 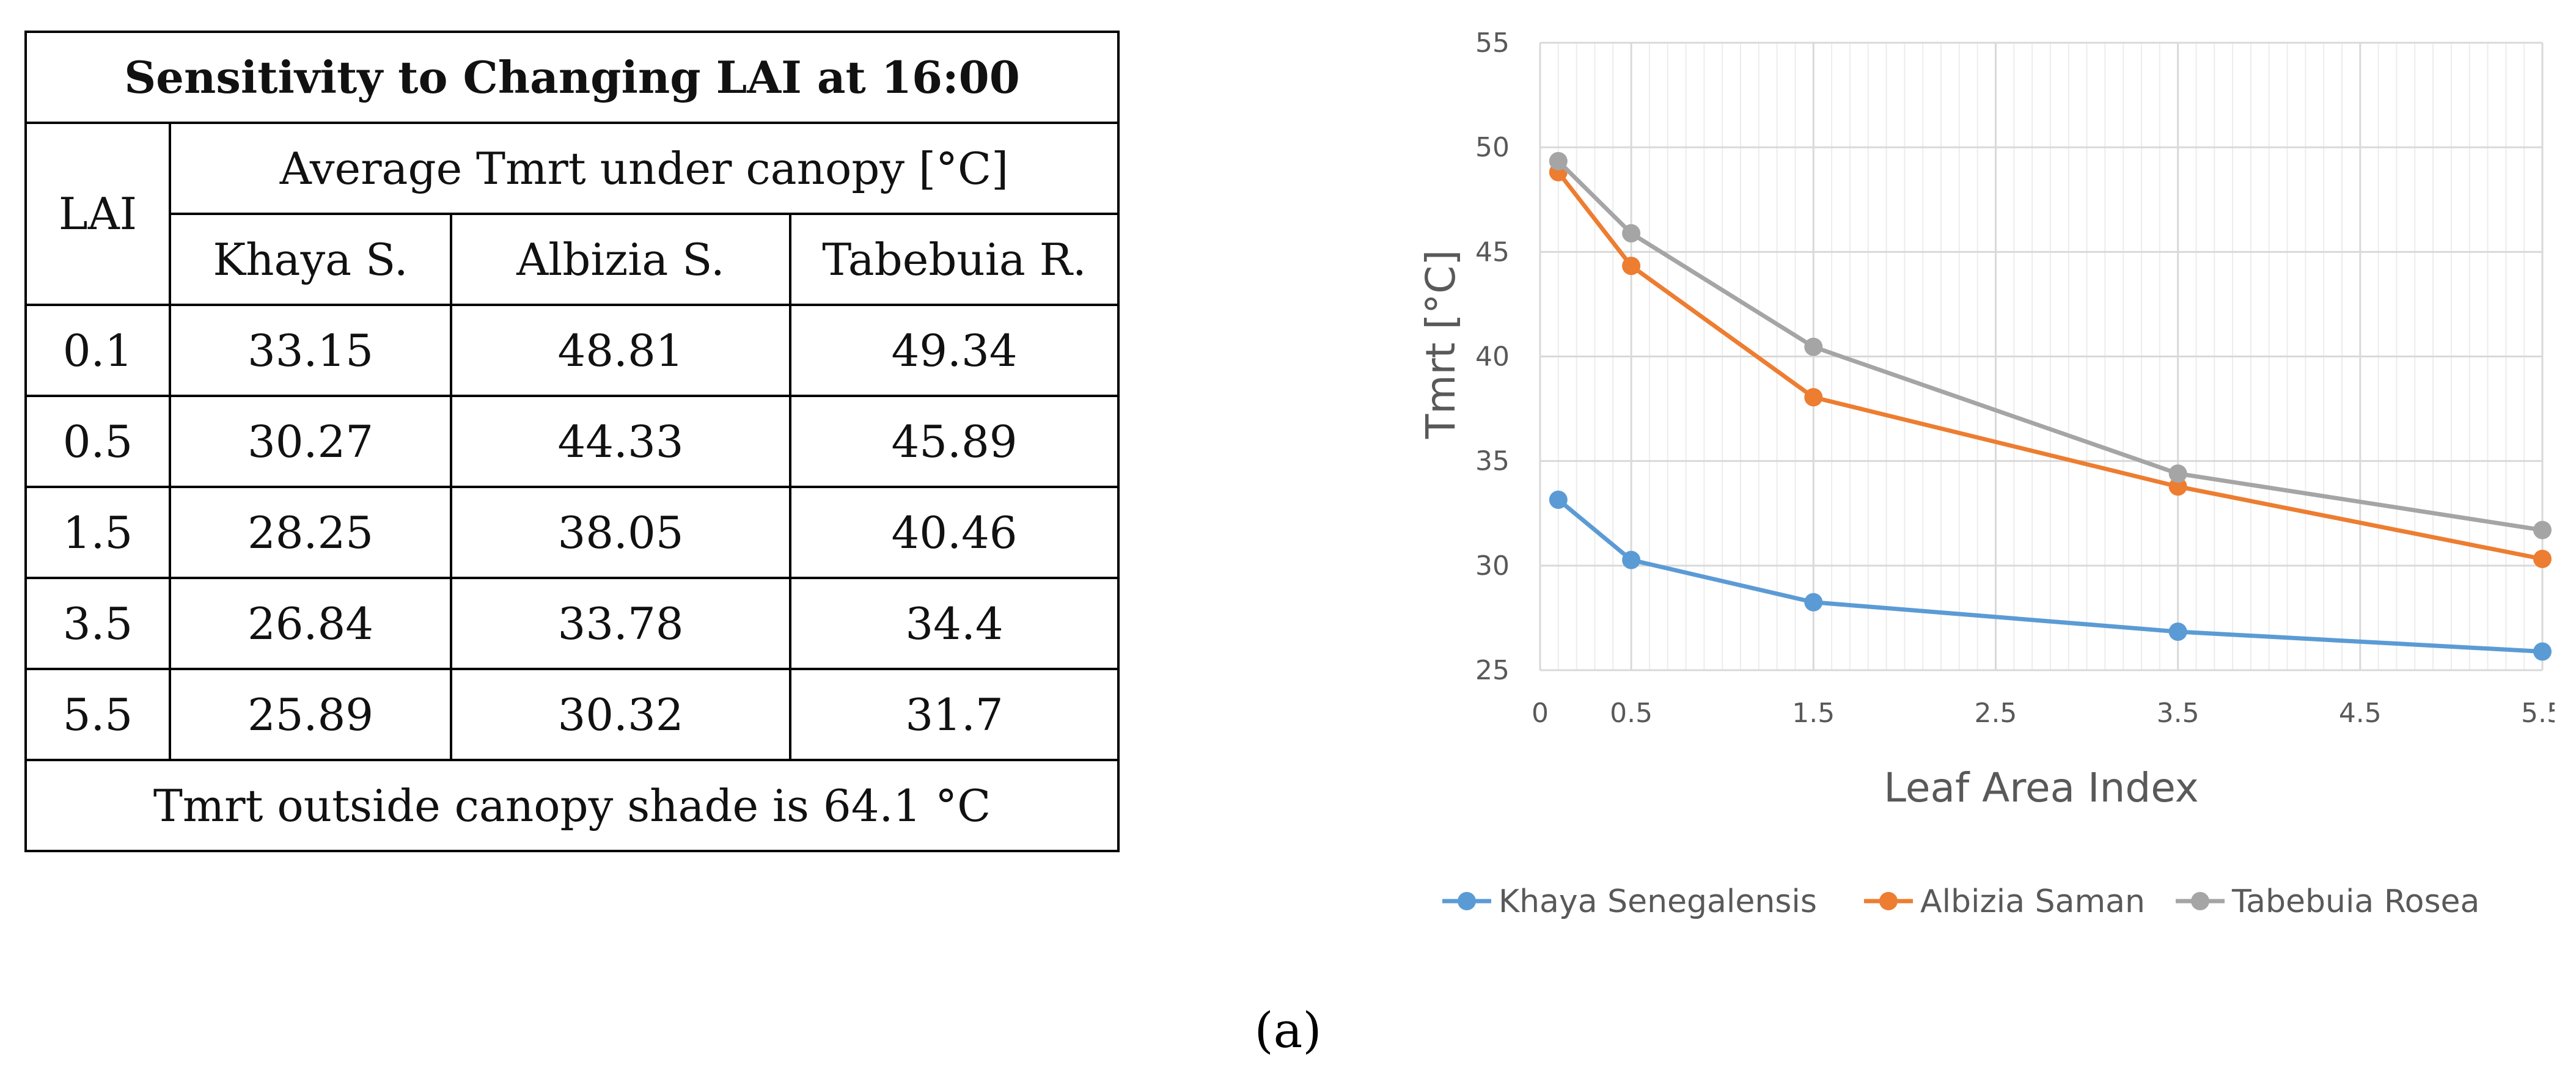 I want to click on species-header-row: Khaya S. Albizia S. Tabebuia R., so click(x=573, y=259).